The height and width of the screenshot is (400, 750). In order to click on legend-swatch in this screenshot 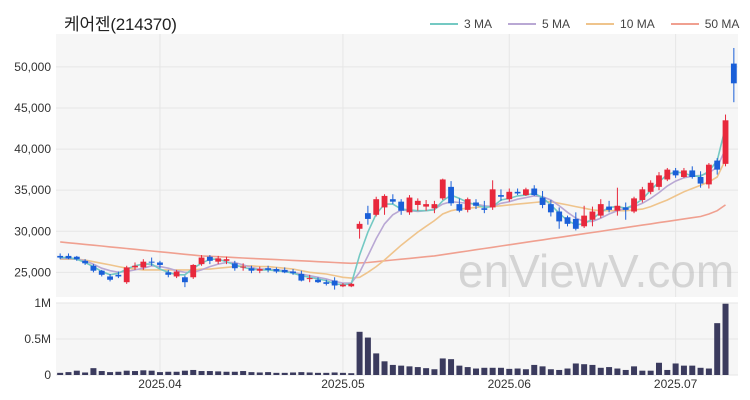, I will do `click(684, 24)`.